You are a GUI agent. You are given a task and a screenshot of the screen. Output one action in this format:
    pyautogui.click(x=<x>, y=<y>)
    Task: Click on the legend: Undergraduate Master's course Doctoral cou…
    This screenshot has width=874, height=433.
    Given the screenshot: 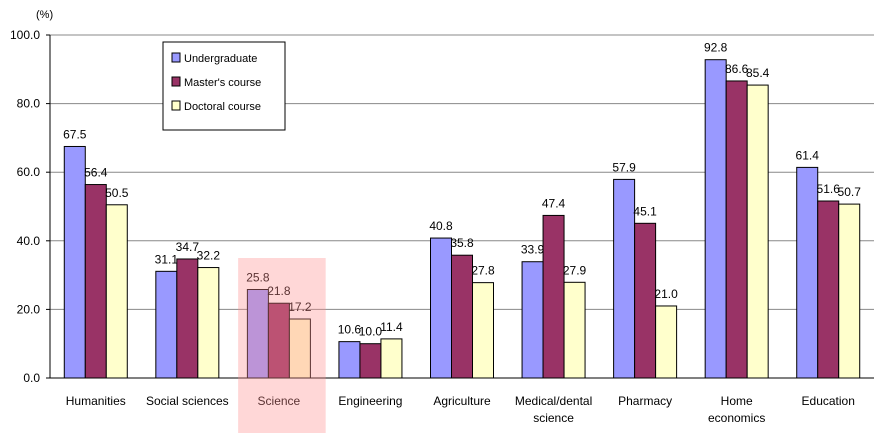 What is the action you would take?
    pyautogui.click(x=224, y=86)
    